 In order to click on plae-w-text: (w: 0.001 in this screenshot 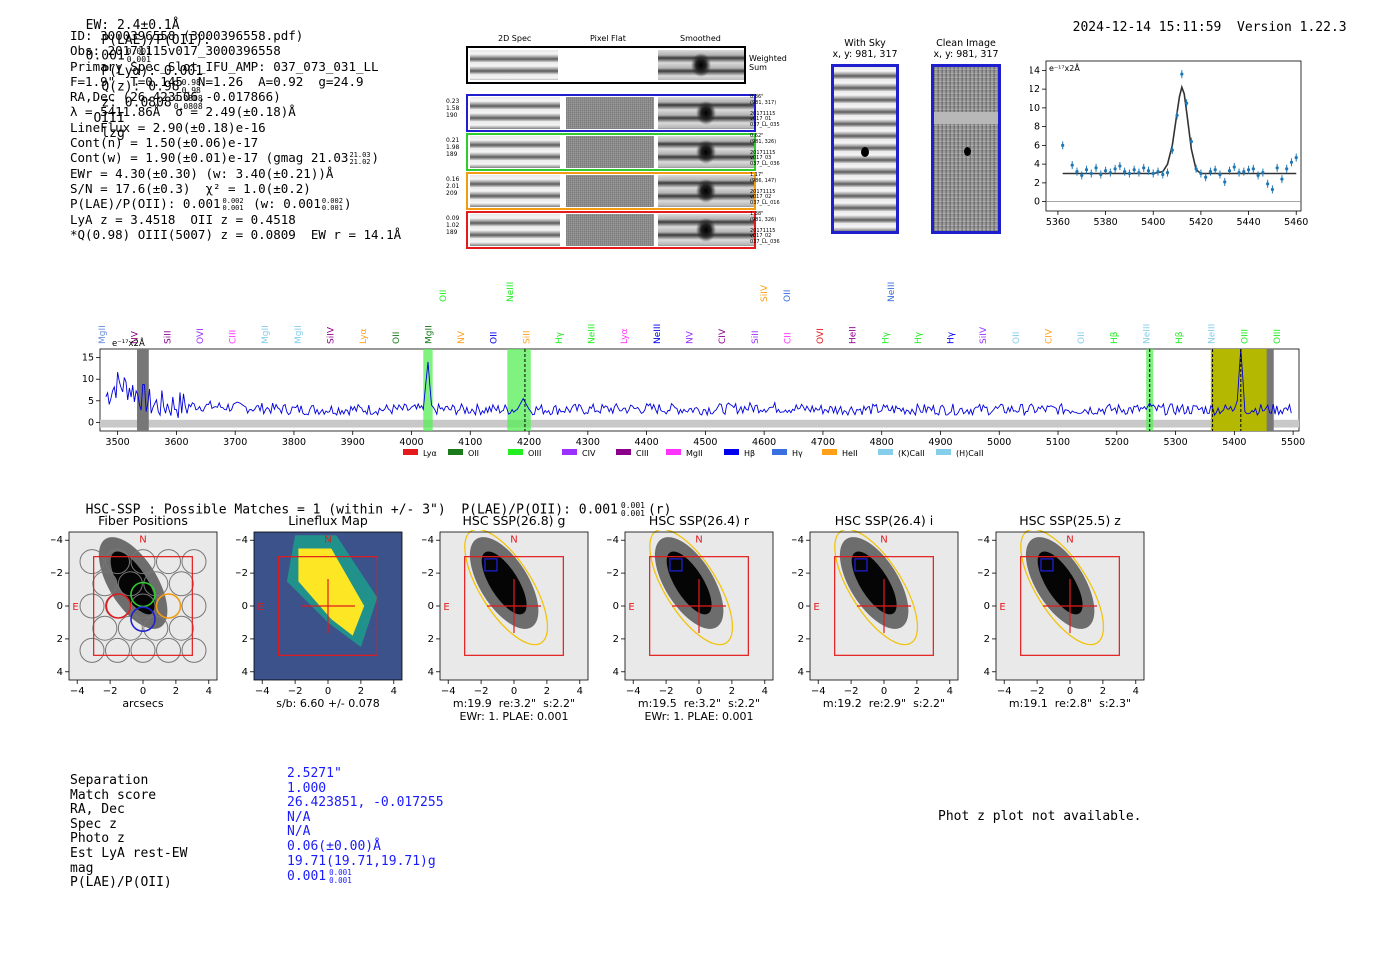, I will do `click(287, 204)`.